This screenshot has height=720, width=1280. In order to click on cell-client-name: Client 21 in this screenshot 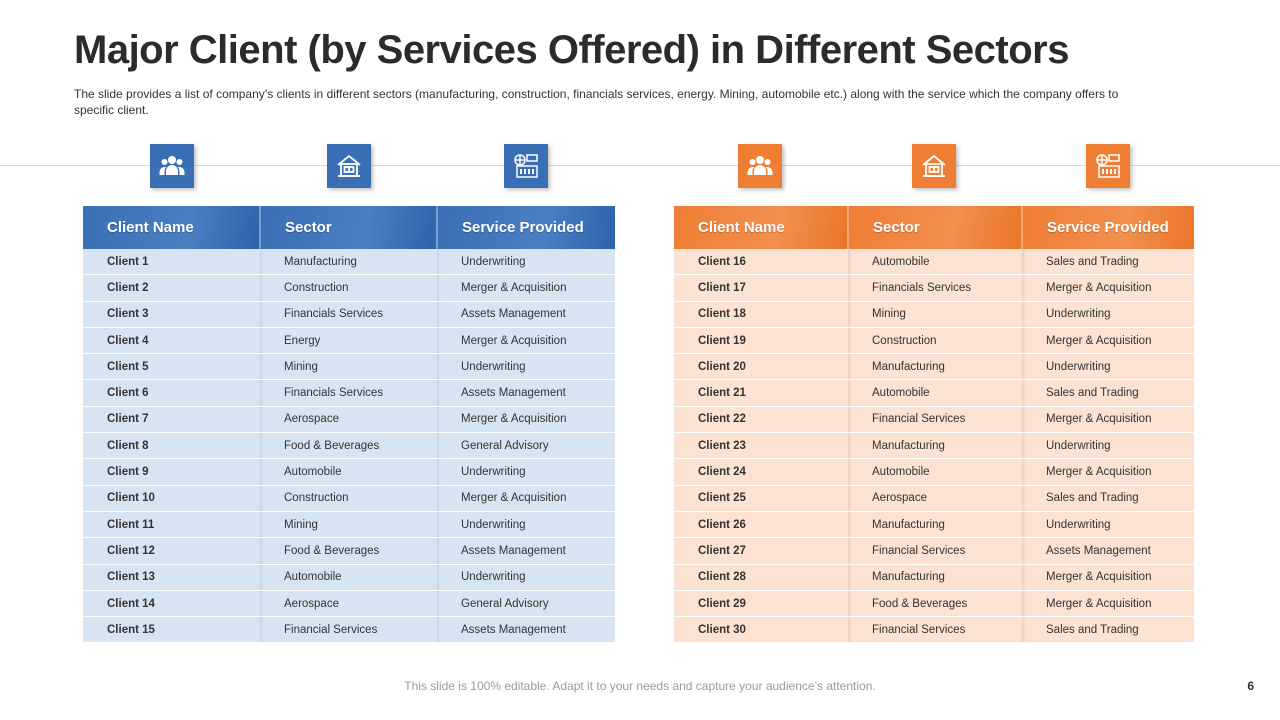, I will do `click(761, 393)`.